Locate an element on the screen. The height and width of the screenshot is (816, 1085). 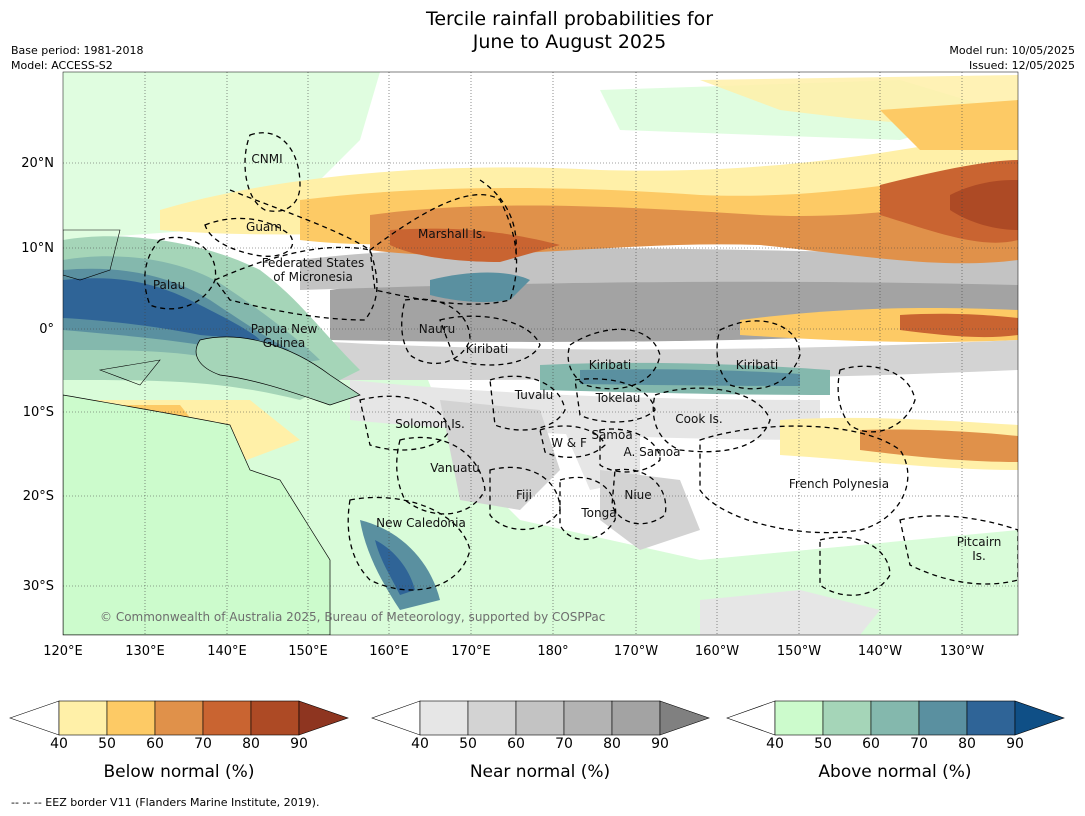
place-label-samoa: Samoa is located at coordinates (612, 435).